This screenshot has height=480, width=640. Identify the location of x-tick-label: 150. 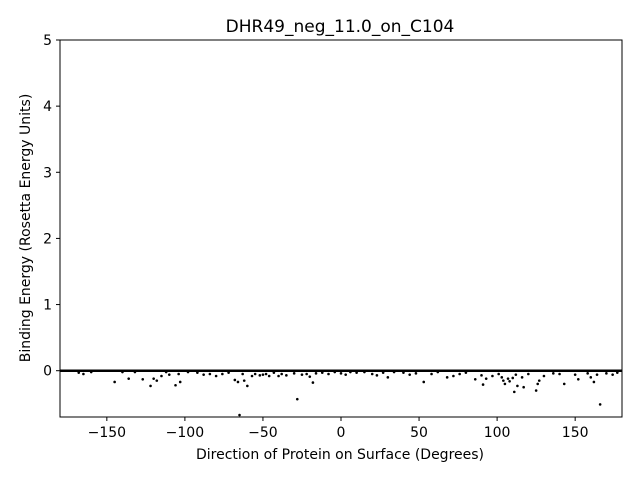
(575, 433).